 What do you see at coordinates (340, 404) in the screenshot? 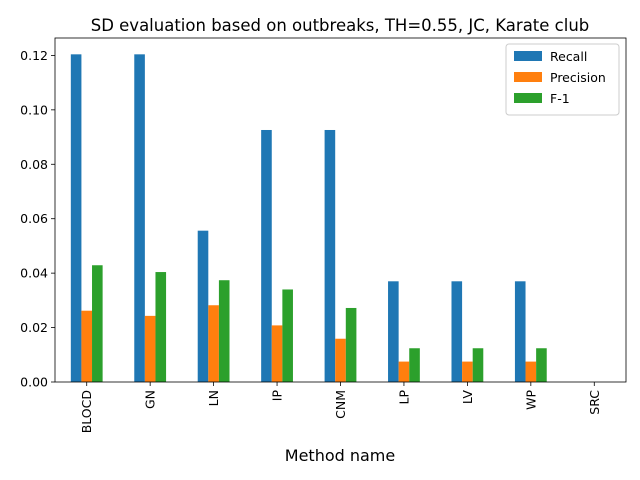
I see `x-tick-label: CNM` at bounding box center [340, 404].